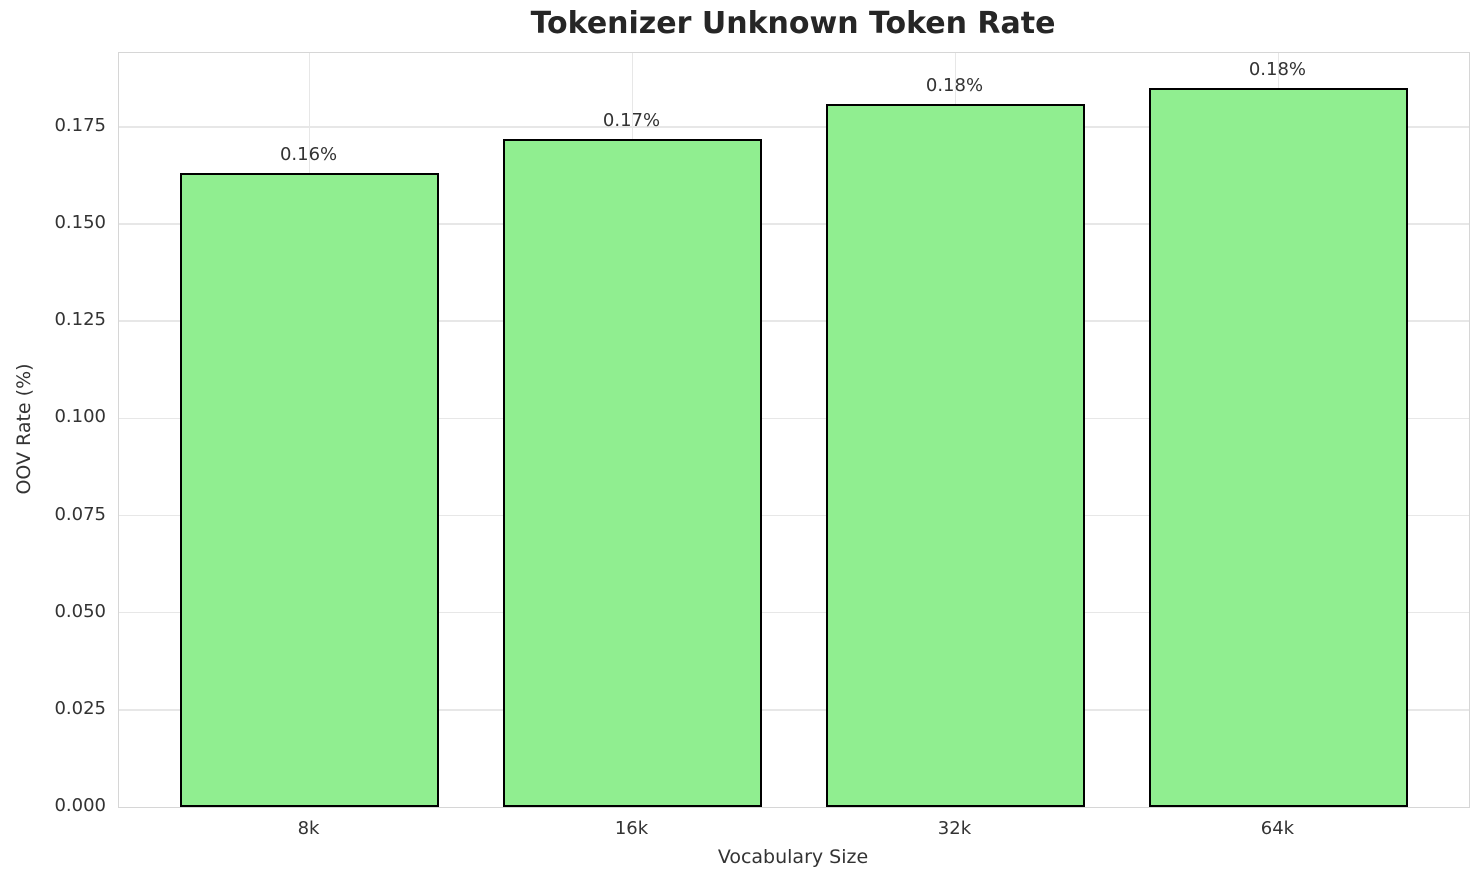 This screenshot has width=1484, height=885. What do you see at coordinates (955, 455) in the screenshot?
I see `bar-32k` at bounding box center [955, 455].